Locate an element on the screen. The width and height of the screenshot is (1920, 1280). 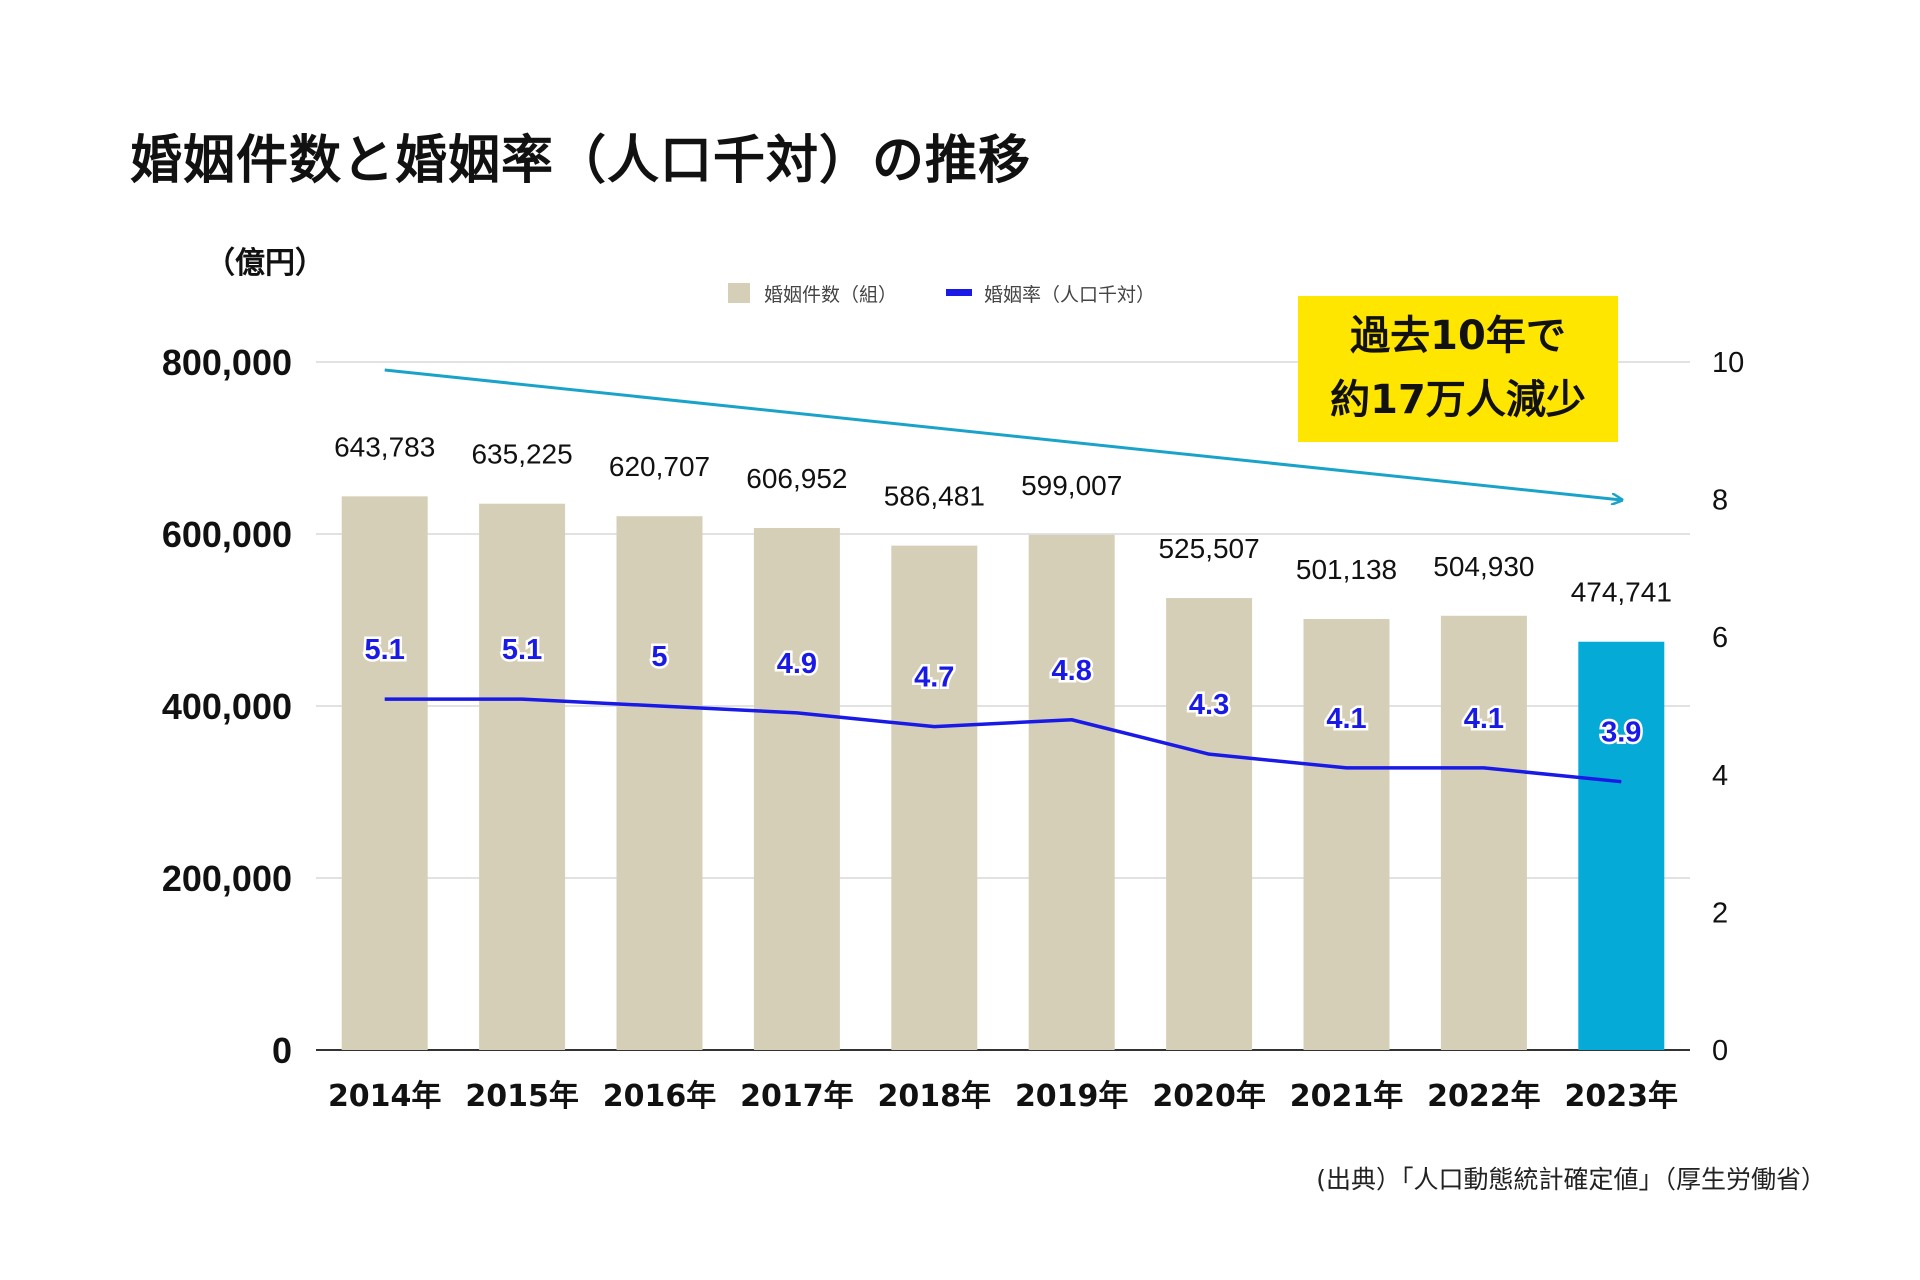
trend-arrow is located at coordinates (1003, 434).